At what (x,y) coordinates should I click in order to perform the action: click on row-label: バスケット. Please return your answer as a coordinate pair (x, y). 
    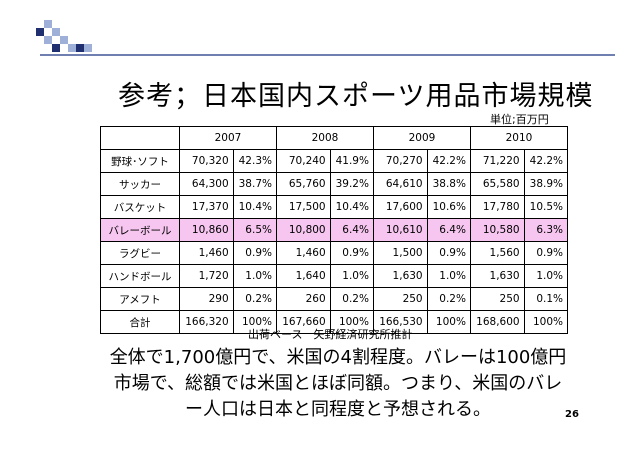
    Looking at the image, I should click on (140, 207).